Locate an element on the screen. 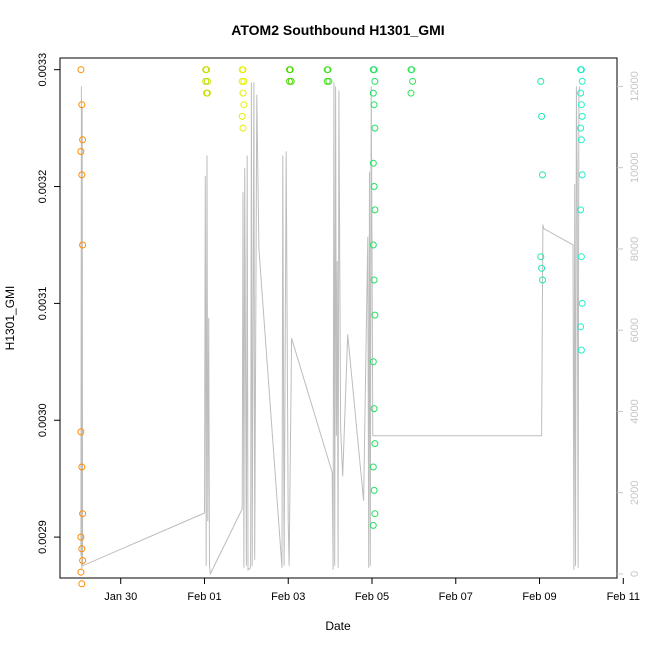  x-axis-label: Date is located at coordinates (338, 626).